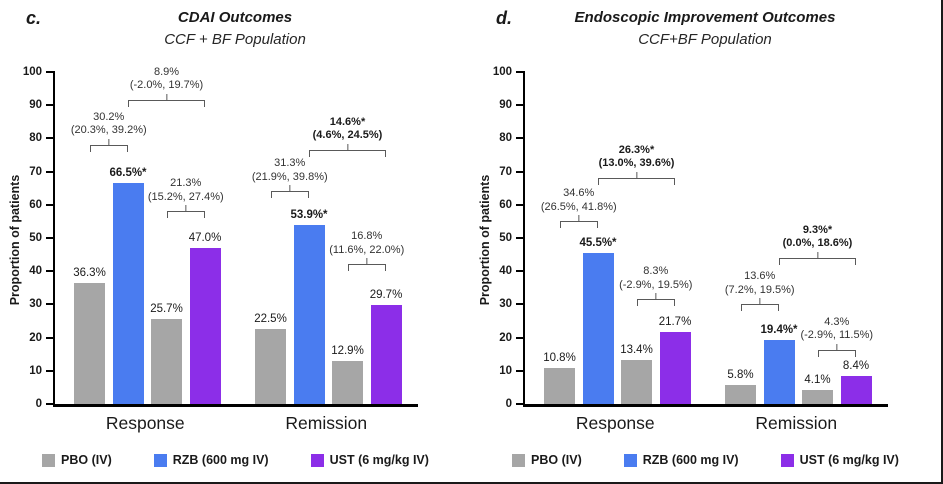  I want to click on y-tick-label: 60, so click(35, 204).